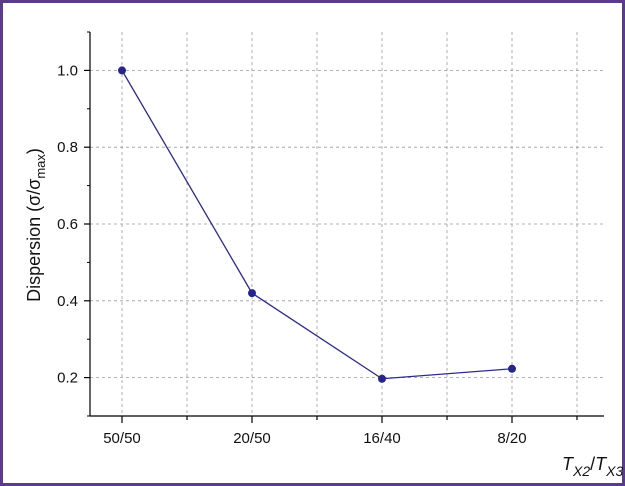 The height and width of the screenshot is (486, 625). Describe the element at coordinates (382, 438) in the screenshot. I see `x-tick-label: 16/40` at that location.